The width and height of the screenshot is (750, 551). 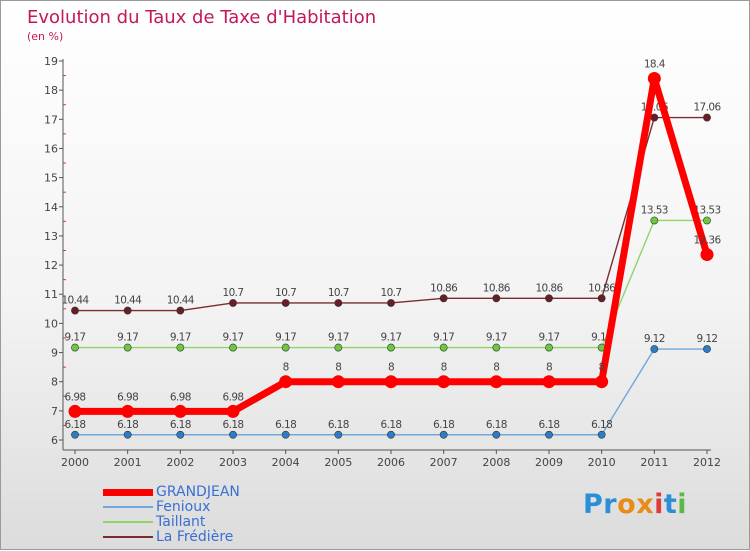 I want to click on y-tick-label: 14, so click(x=51, y=207).